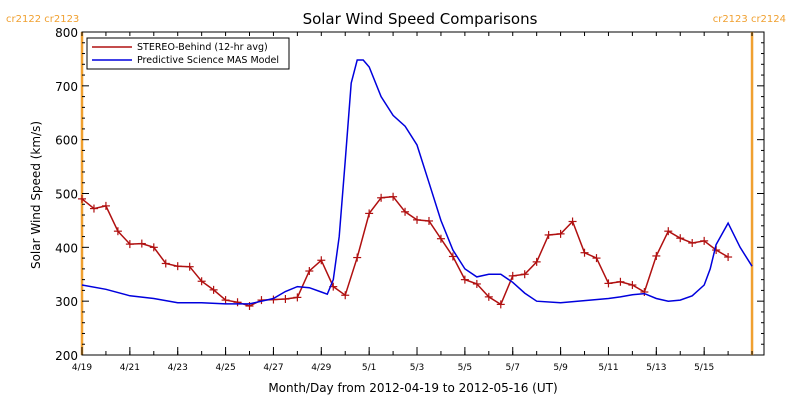 Image resolution: width=800 pixels, height=400 pixels. Describe the element at coordinates (749, 19) in the screenshot. I see `carrington-label-right: cr2123 cr2124` at that location.